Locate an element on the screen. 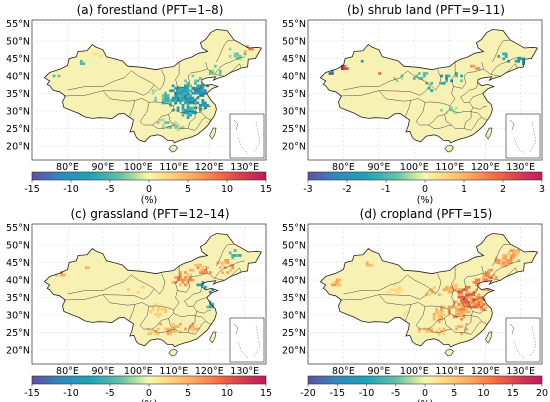  colorbar-tick-label: 20 is located at coordinates (542, 393).